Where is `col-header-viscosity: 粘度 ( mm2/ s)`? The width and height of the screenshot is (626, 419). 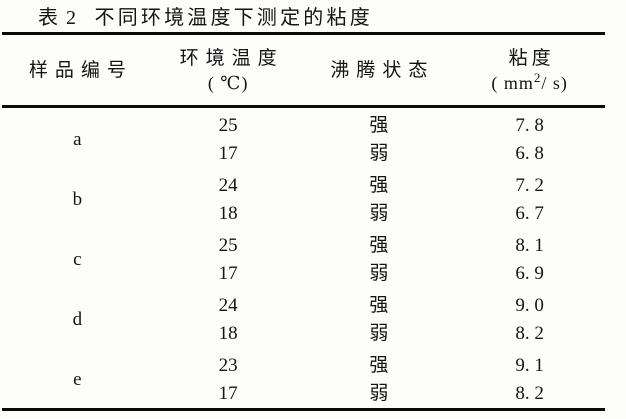
col-header-viscosity: 粘度 ( mm2/ s) is located at coordinates (529, 70).